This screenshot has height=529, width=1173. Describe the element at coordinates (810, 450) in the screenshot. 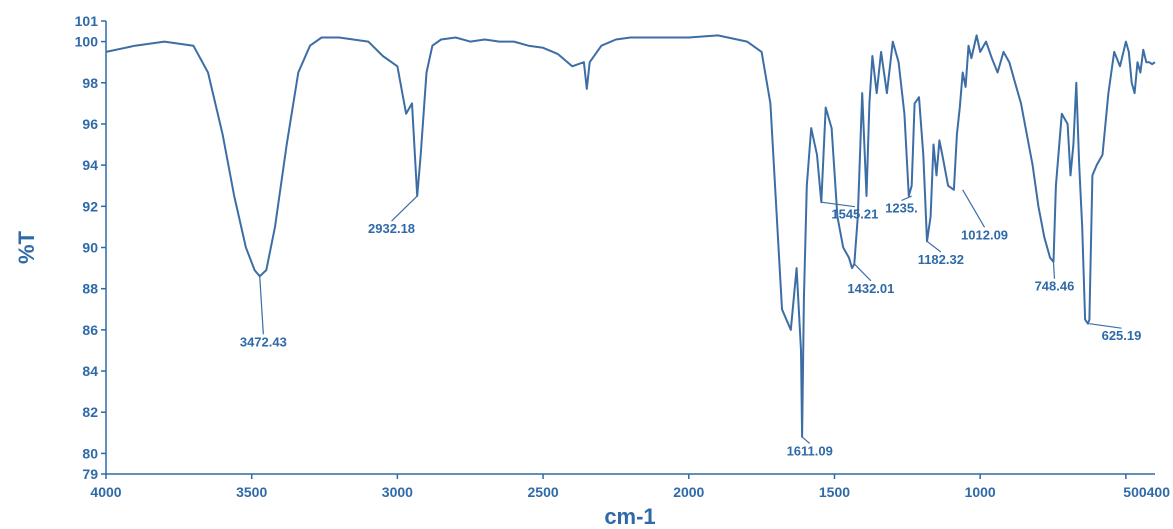

I see `peak-label: 1611.09` at that location.